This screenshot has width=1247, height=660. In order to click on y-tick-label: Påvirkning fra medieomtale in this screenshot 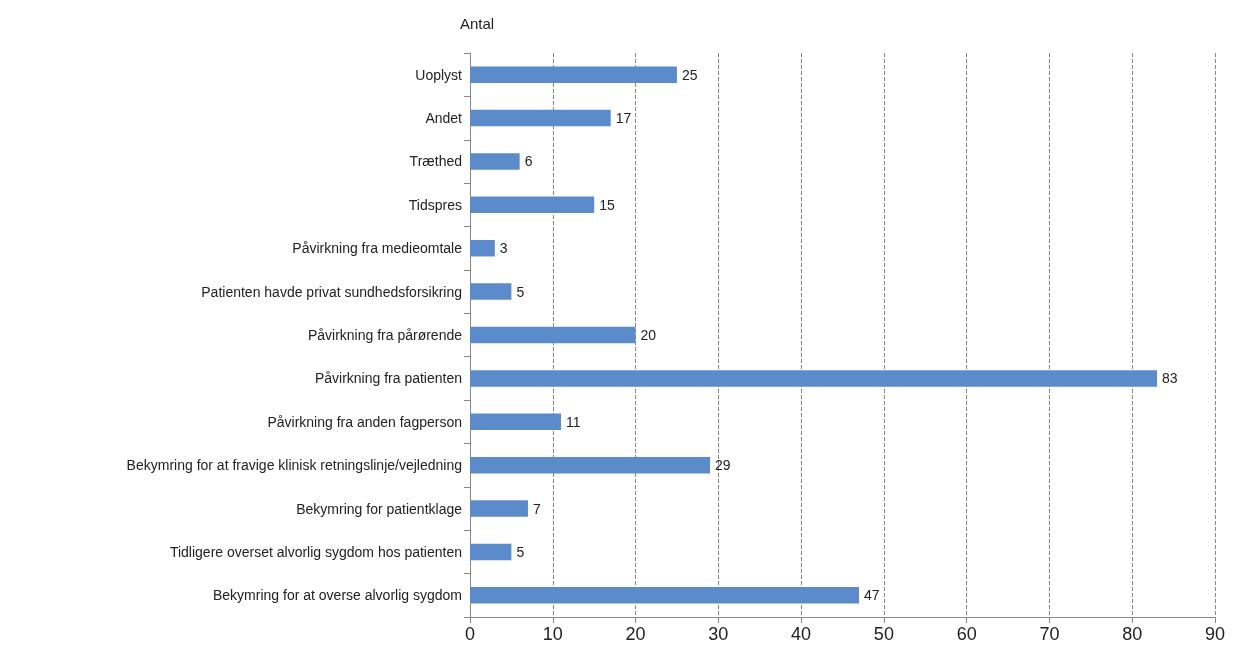, I will do `click(377, 248)`.